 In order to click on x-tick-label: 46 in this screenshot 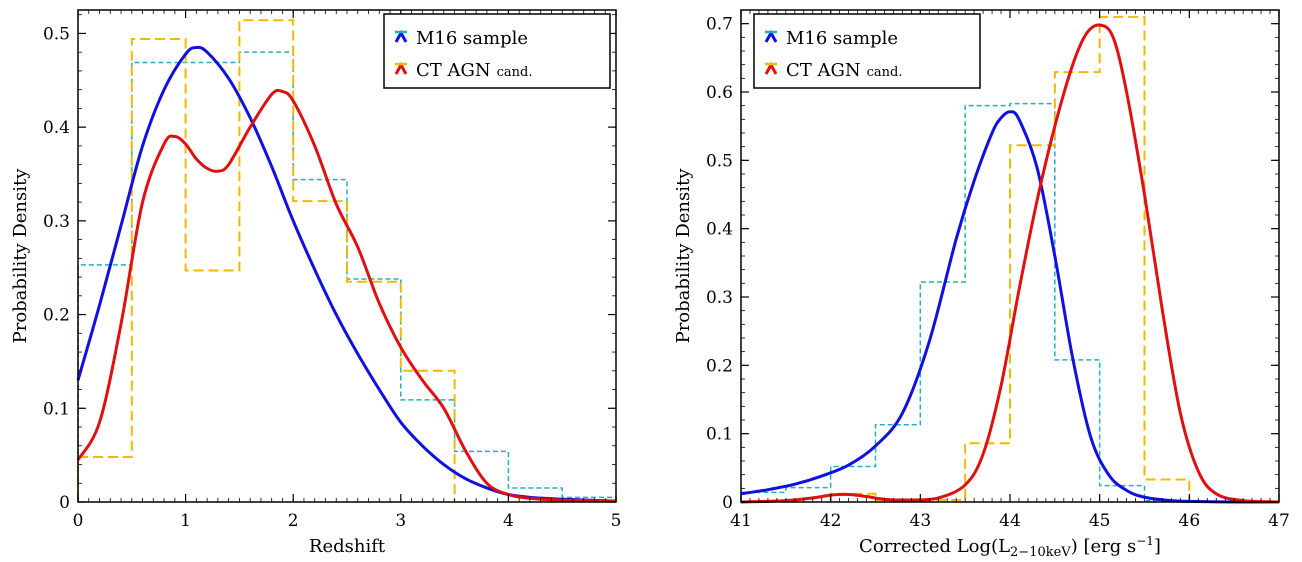, I will do `click(1190, 521)`.